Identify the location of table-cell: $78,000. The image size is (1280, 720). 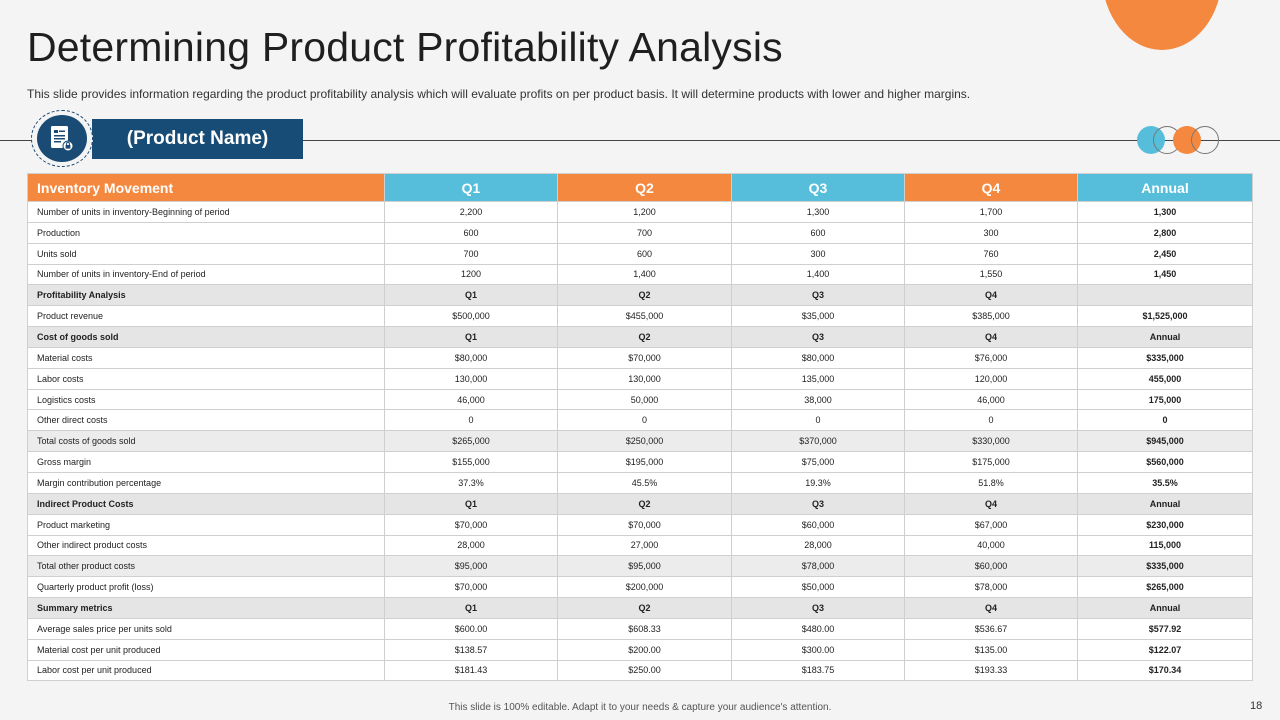
(818, 566).